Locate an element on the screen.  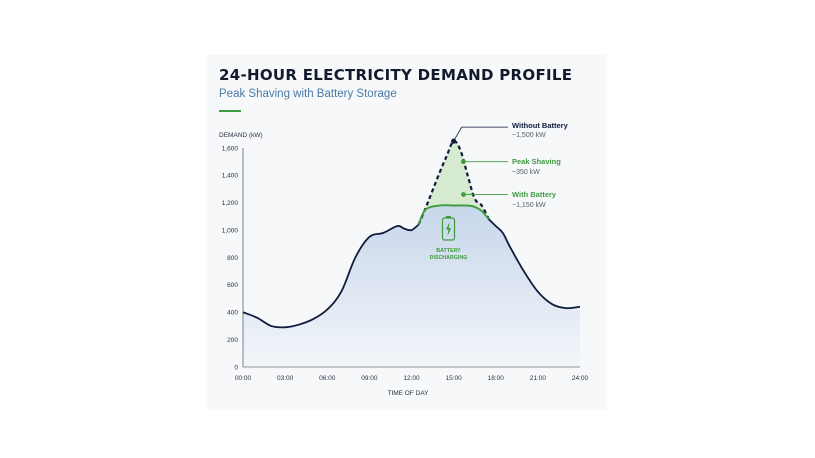
peak-shaving-marker is located at coordinates (463, 162).